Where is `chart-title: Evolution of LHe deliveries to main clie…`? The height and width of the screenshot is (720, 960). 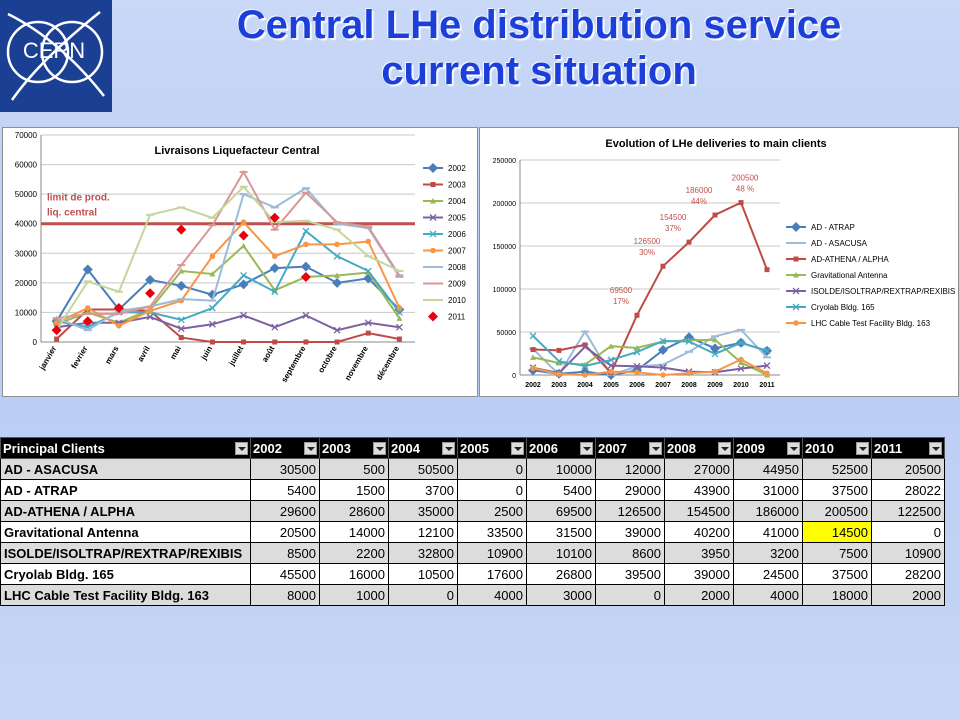
chart-title: Evolution of LHe deliveries to main clie… is located at coordinates (715, 144).